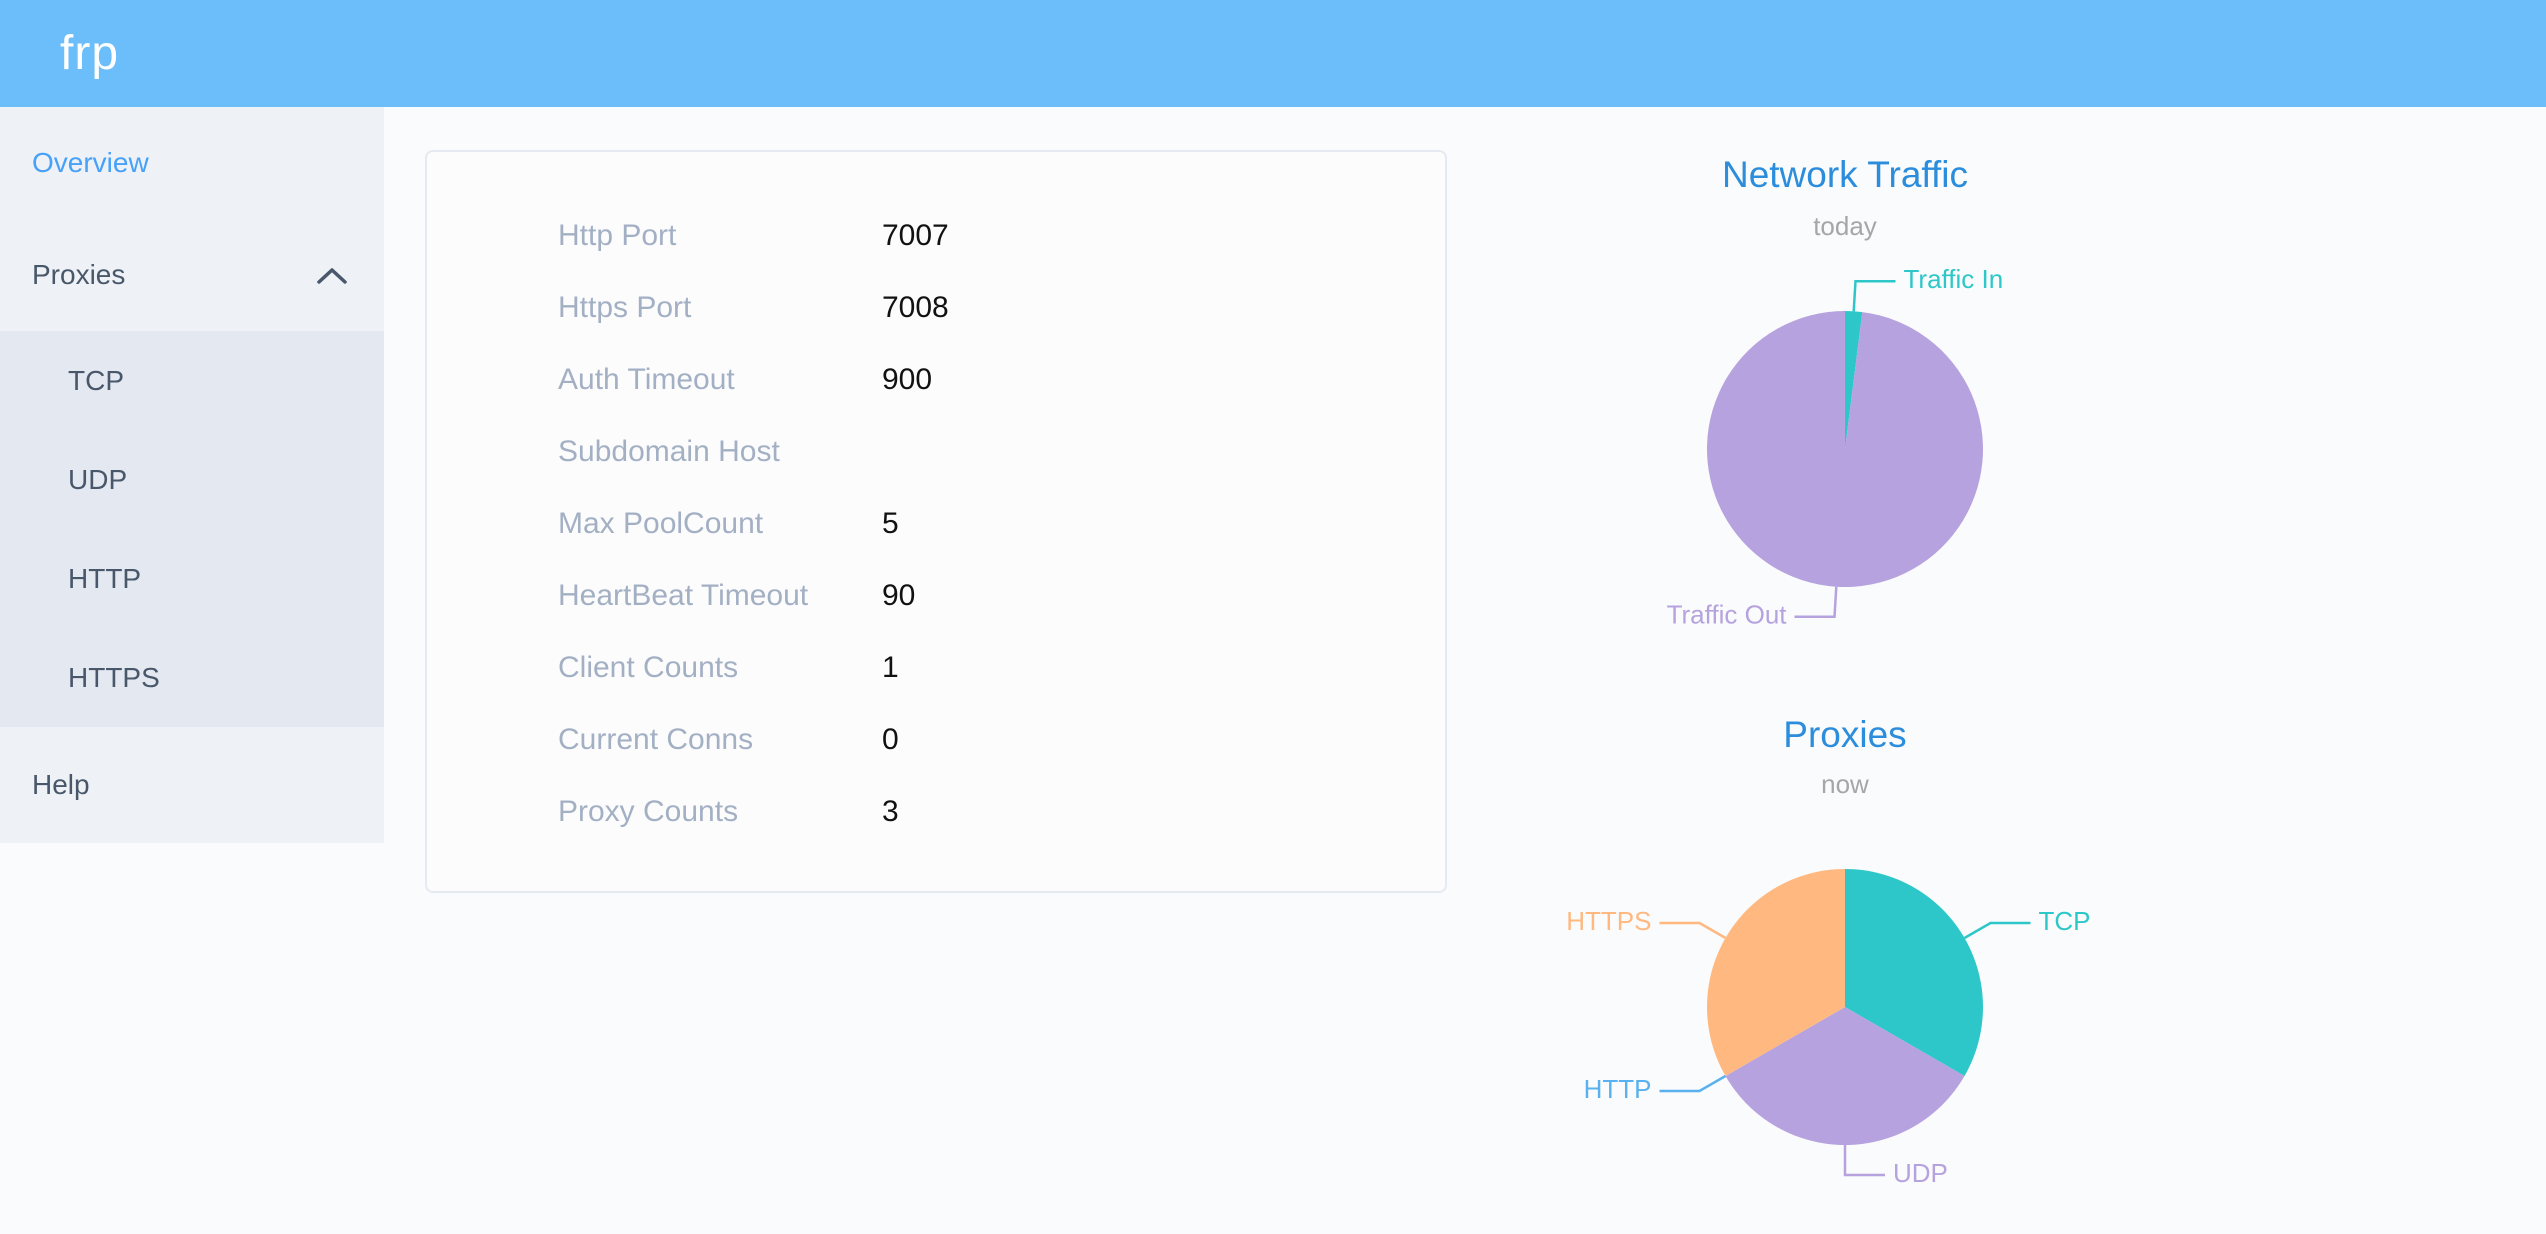 This screenshot has height=1234, width=2546. Describe the element at coordinates (617, 235) in the screenshot. I see `config-label: Http Port` at that location.